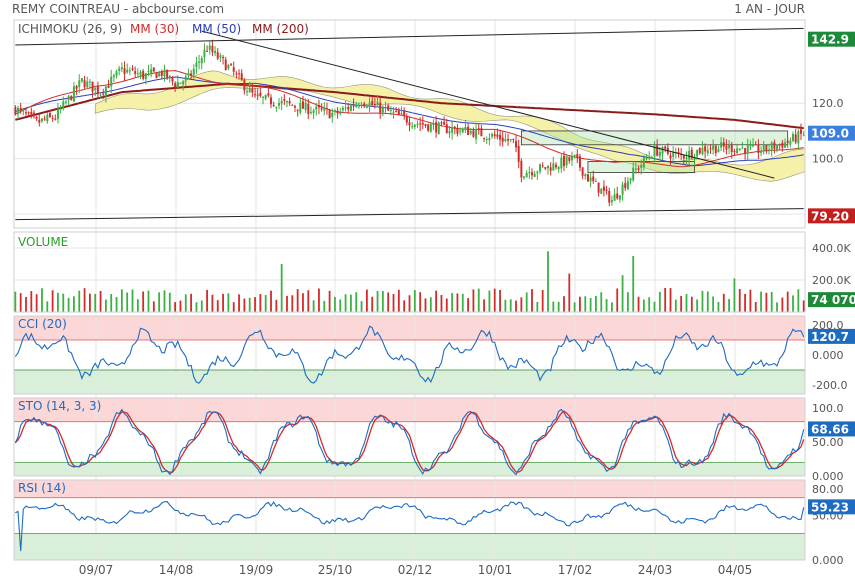 This screenshot has width=855, height=580. What do you see at coordinates (830, 429) in the screenshot?
I see `sto-badge: 68.66` at bounding box center [830, 429].